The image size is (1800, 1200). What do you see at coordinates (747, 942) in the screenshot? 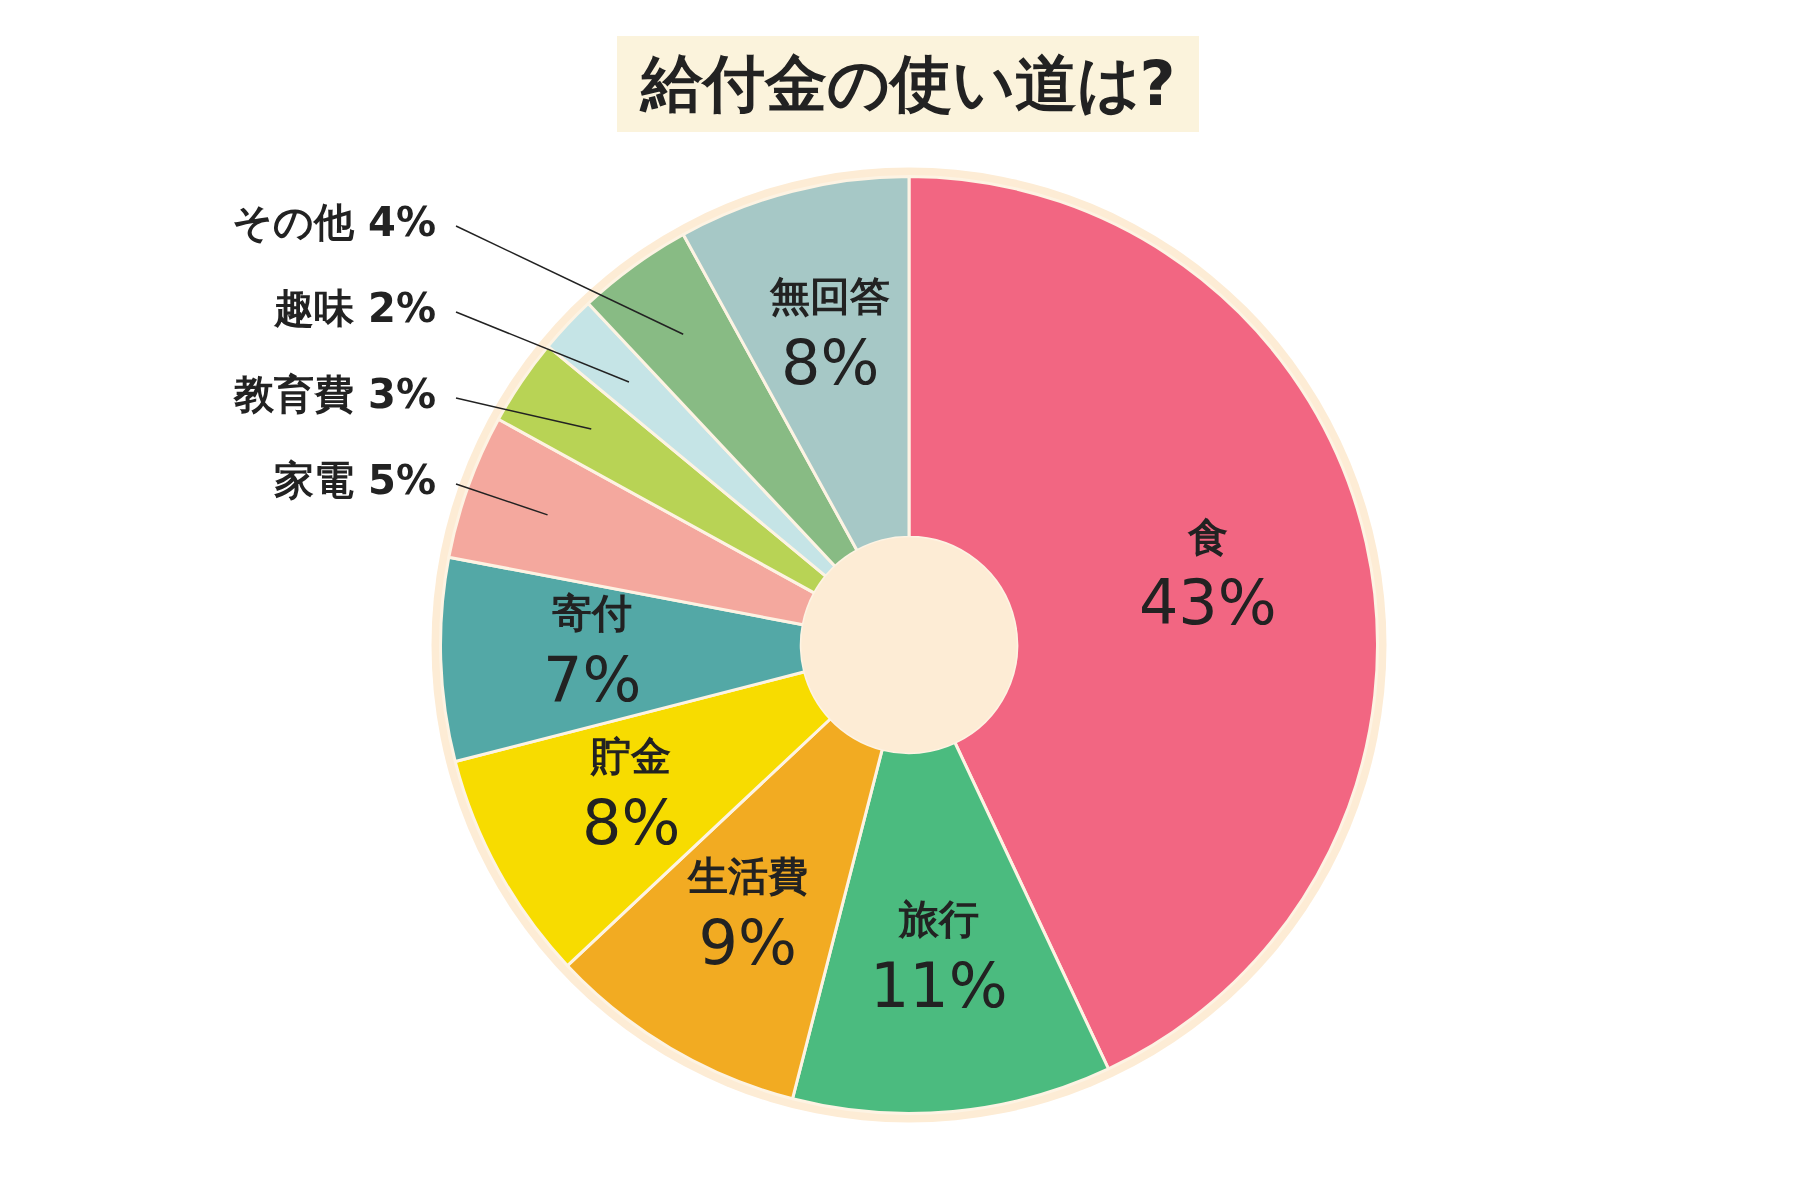
I see `data-label: 9%` at bounding box center [747, 942].